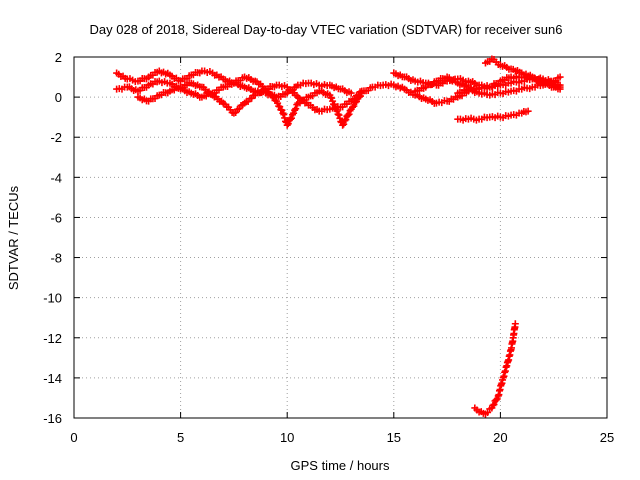 This screenshot has width=640, height=480. I want to click on series-track-c, so click(250, 98).